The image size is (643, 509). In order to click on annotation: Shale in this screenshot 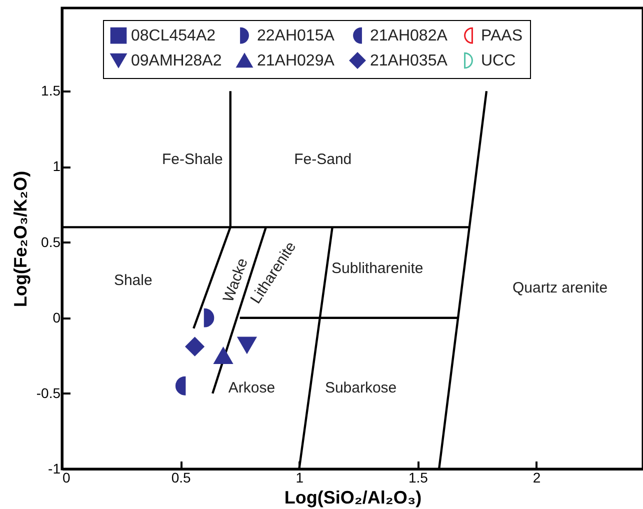, I will do `click(133, 281)`.